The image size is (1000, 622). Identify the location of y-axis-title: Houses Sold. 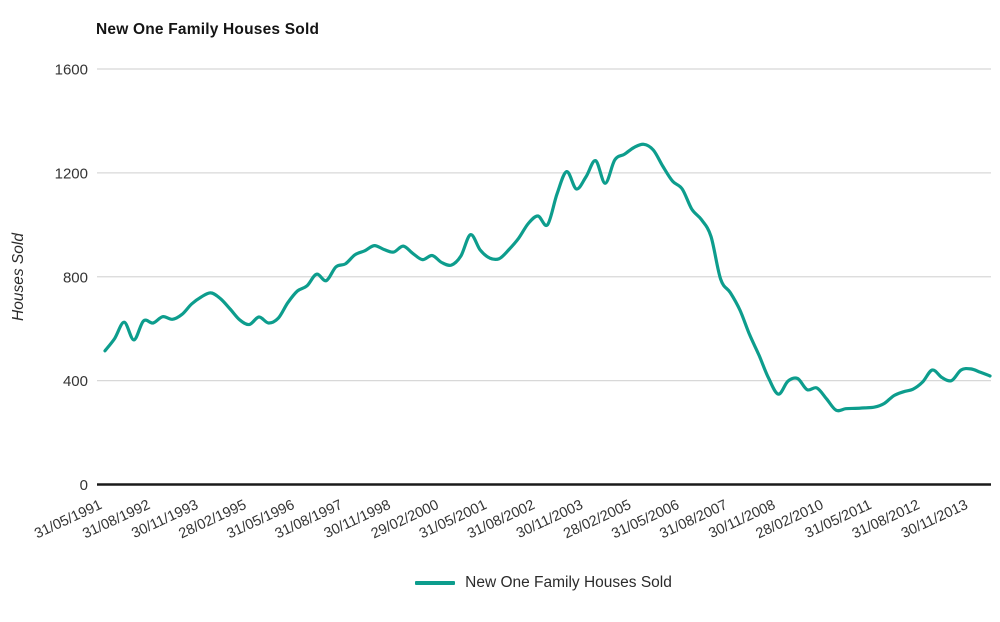
(18, 276).